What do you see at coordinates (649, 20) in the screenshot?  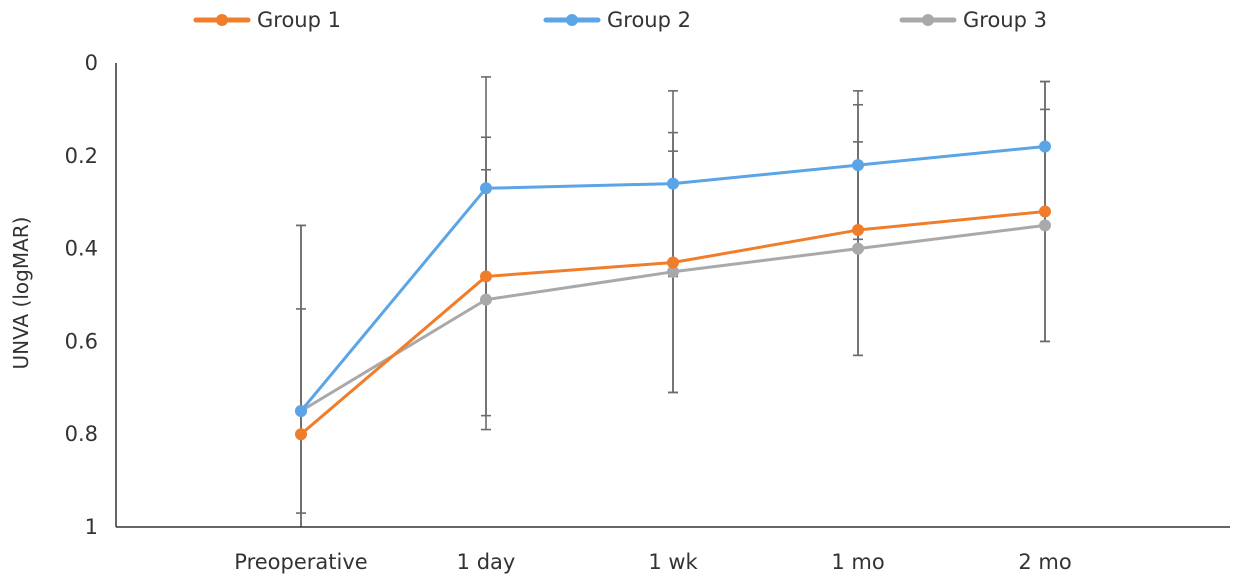 I see `legend-label: Group 2` at bounding box center [649, 20].